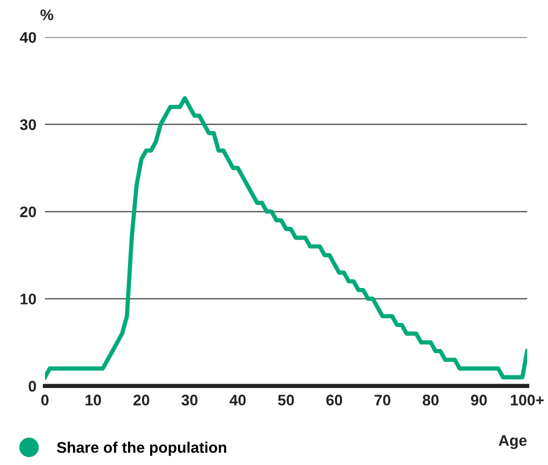  What do you see at coordinates (45, 400) in the screenshot?
I see `x-tick-label: 0` at bounding box center [45, 400].